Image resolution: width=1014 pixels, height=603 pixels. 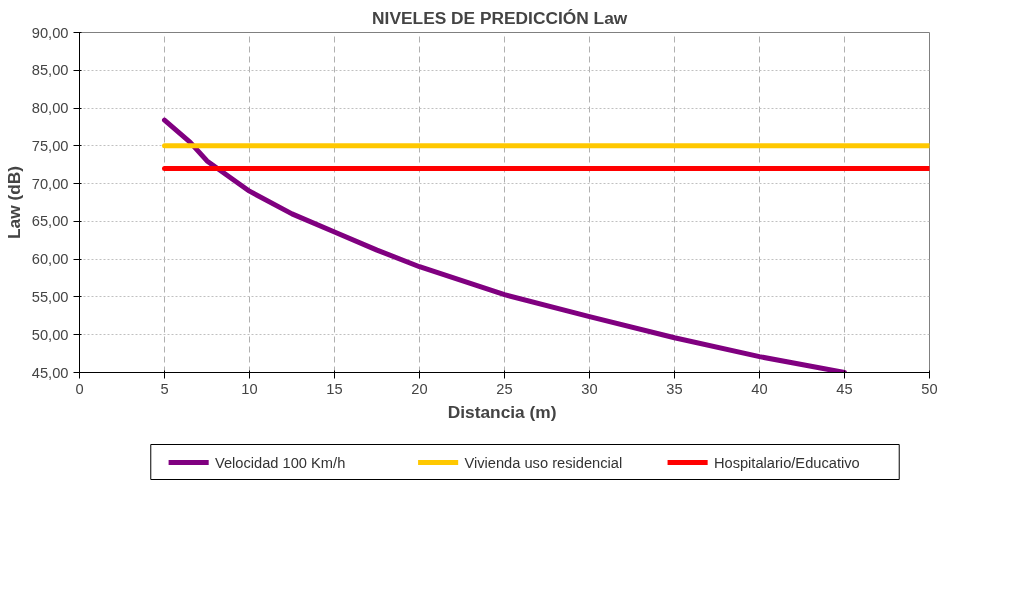 What do you see at coordinates (50, 296) in the screenshot?
I see `y-tick-label: 55,00` at bounding box center [50, 296].